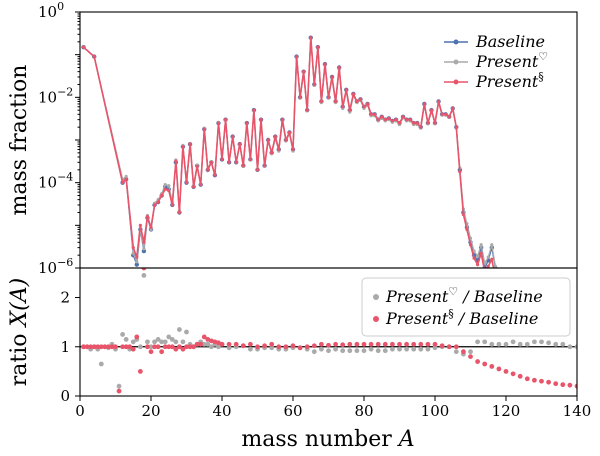 The height and width of the screenshot is (456, 600). I want to click on x-tick-label: 100, so click(435, 411).